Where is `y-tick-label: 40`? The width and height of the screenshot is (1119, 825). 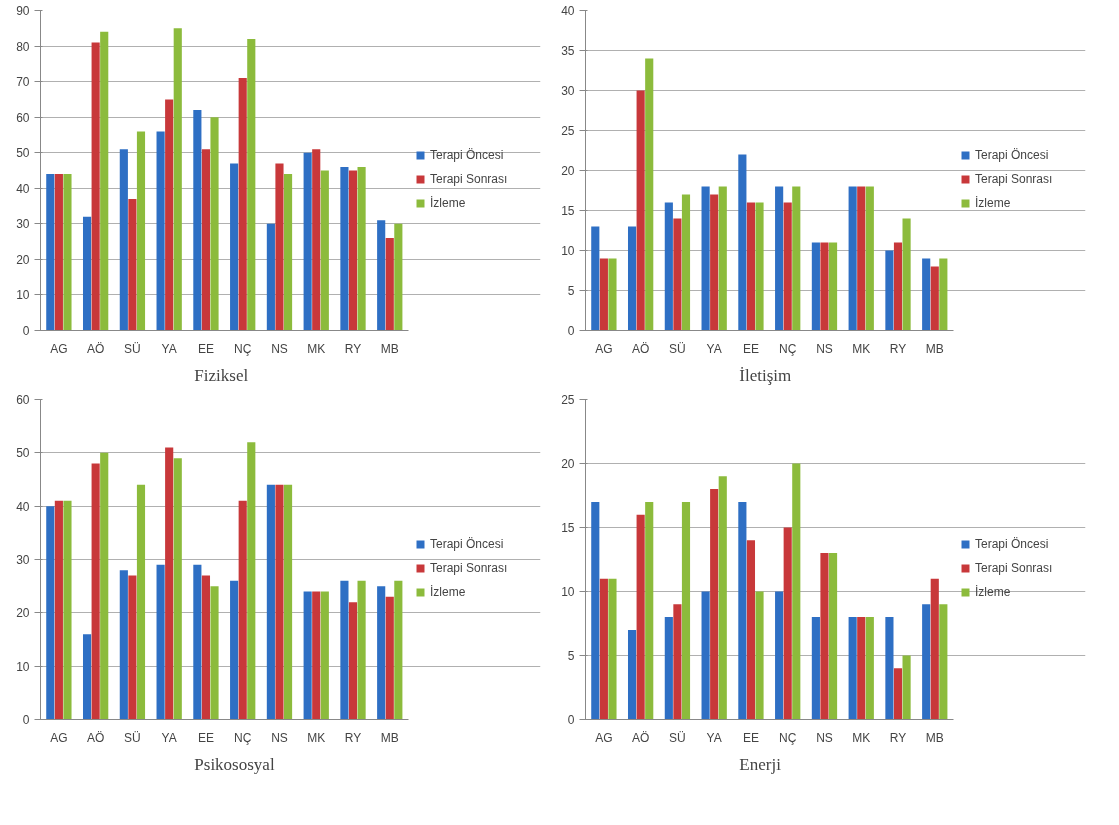 y-tick-label: 40 is located at coordinates (23, 188).